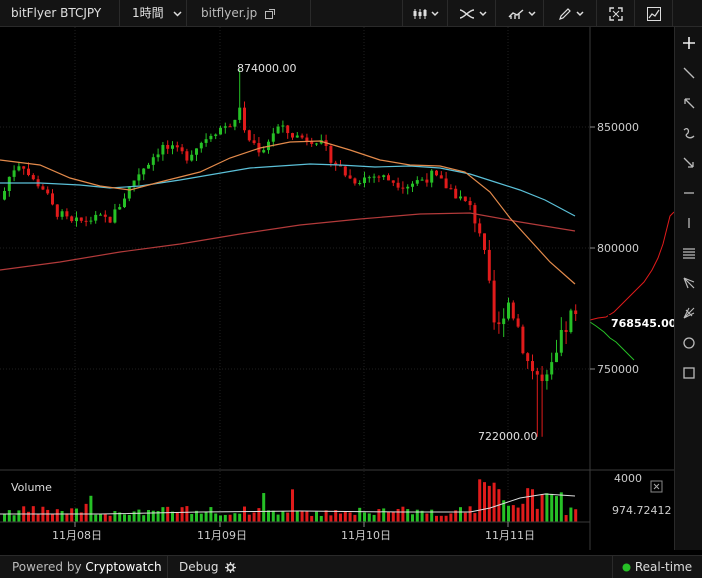 The width and height of the screenshot is (702, 578). I want to click on symbol-selector: bitFlyer BTCJPY, so click(60, 13).